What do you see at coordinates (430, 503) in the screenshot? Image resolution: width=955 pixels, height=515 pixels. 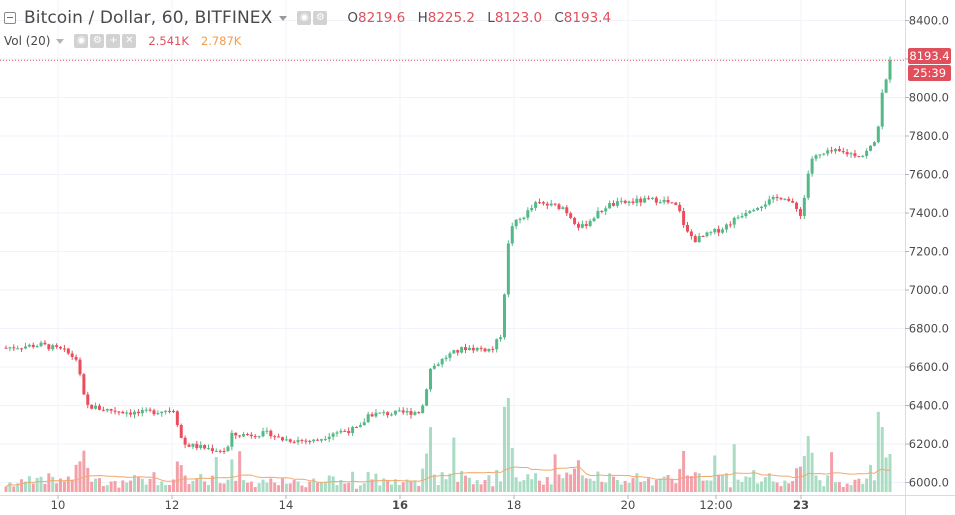 I see `time-axis: 10 12 14 16 18 20 12:00 23` at bounding box center [430, 503].